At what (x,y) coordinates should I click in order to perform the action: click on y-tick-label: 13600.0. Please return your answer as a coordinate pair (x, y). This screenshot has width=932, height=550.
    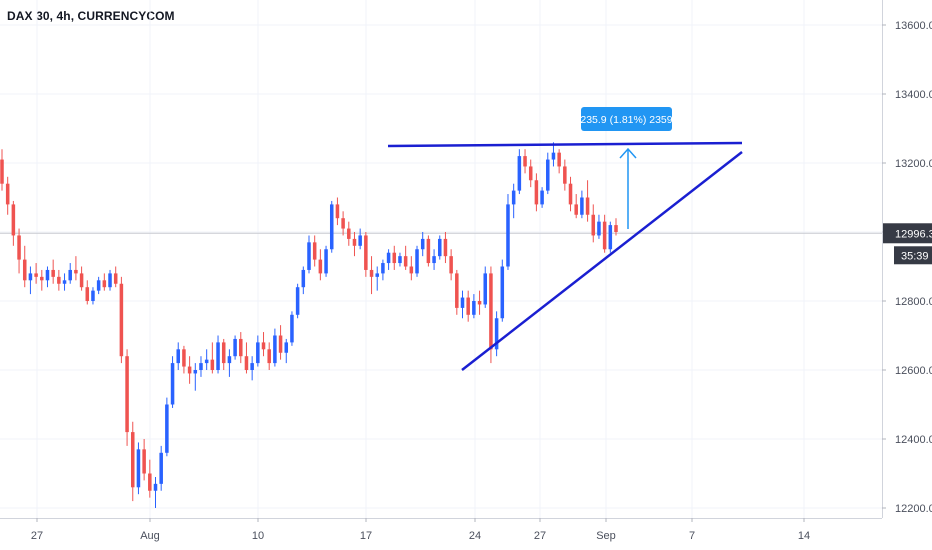
    Looking at the image, I should click on (913, 26).